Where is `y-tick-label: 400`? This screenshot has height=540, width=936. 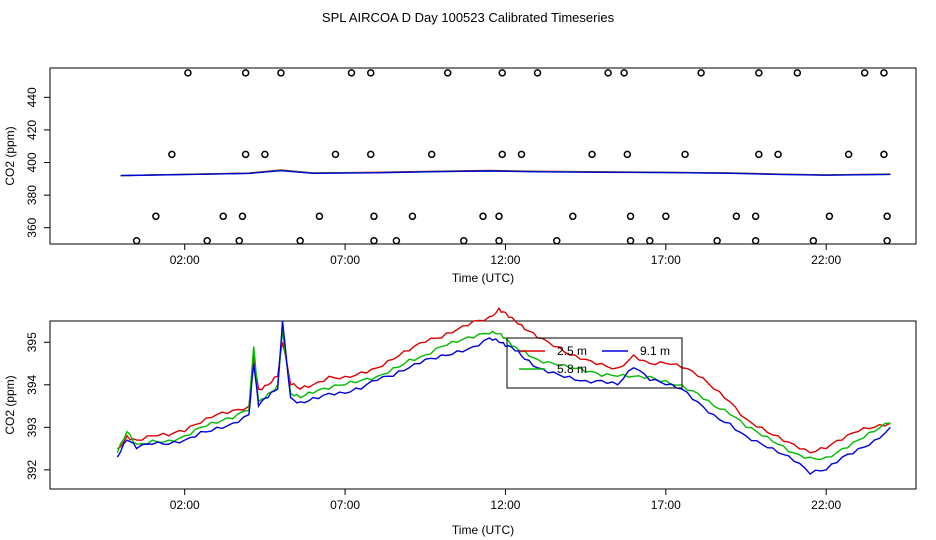 y-tick-label: 400 is located at coordinates (32, 162).